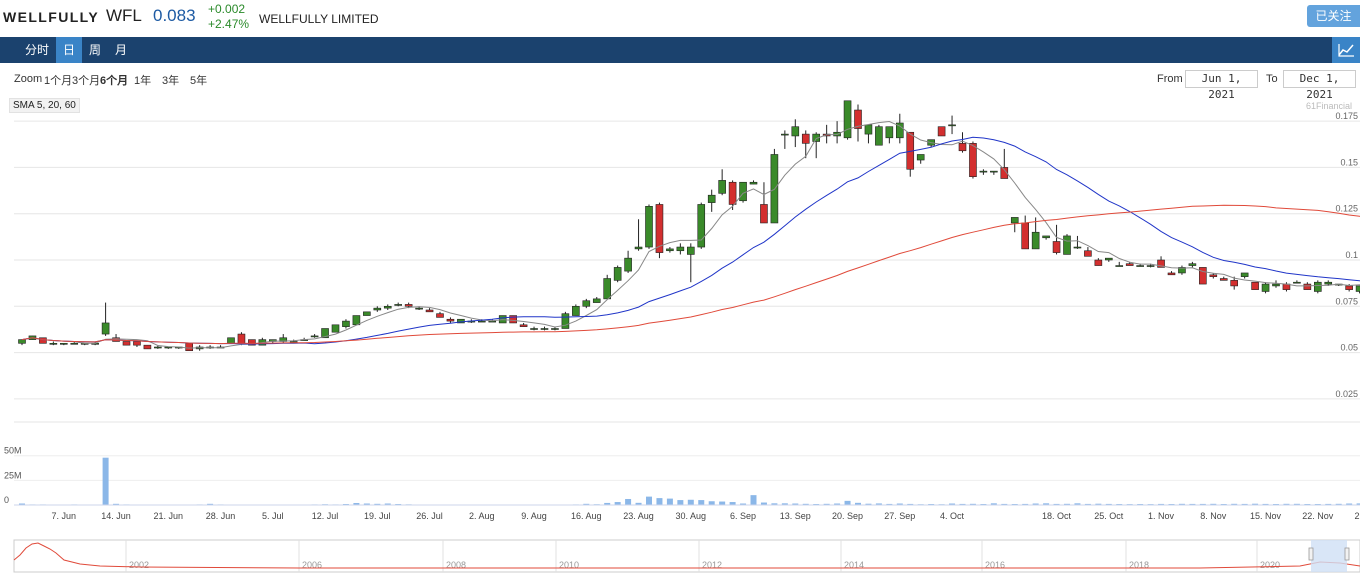 The width and height of the screenshot is (1360, 579). Describe the element at coordinates (114, 81) in the screenshot. I see `zoom-6m-button: 6个月` at that location.